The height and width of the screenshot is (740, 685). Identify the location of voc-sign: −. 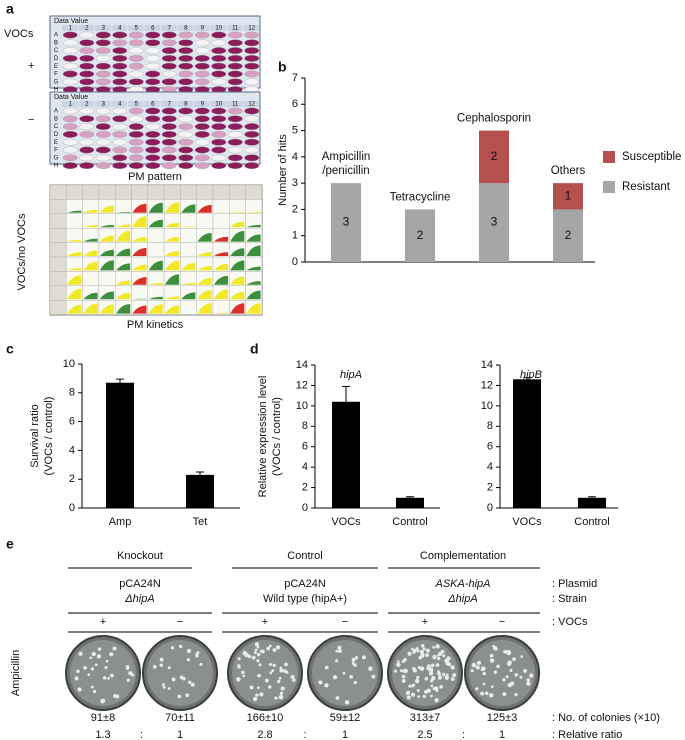
(180, 622).